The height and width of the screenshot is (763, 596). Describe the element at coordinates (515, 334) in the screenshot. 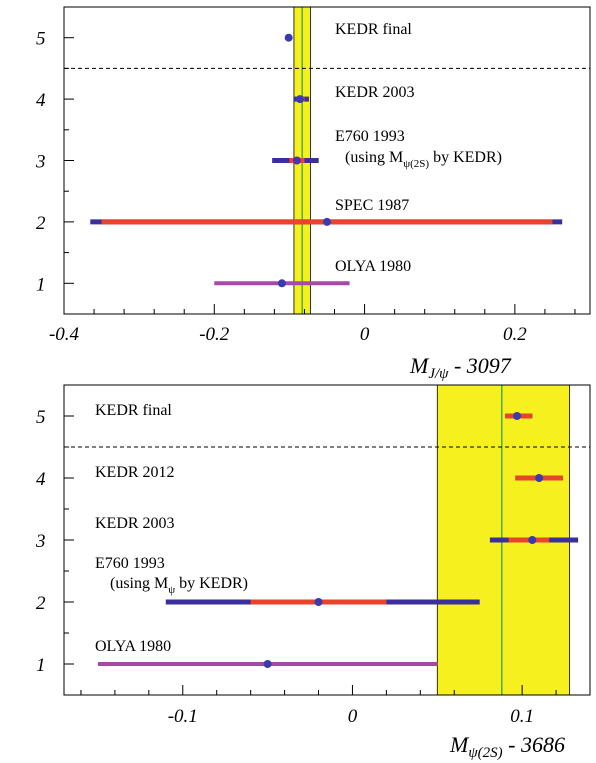

I see `x-tick-label: 0.2` at that location.